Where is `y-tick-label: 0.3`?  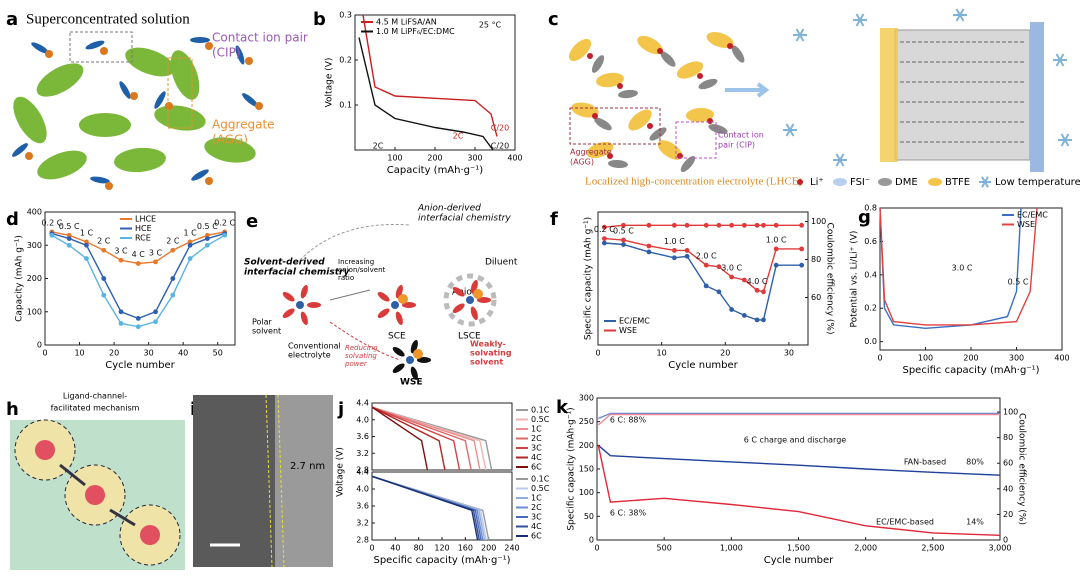 y-tick-label: 0.3 is located at coordinates (345, 15).